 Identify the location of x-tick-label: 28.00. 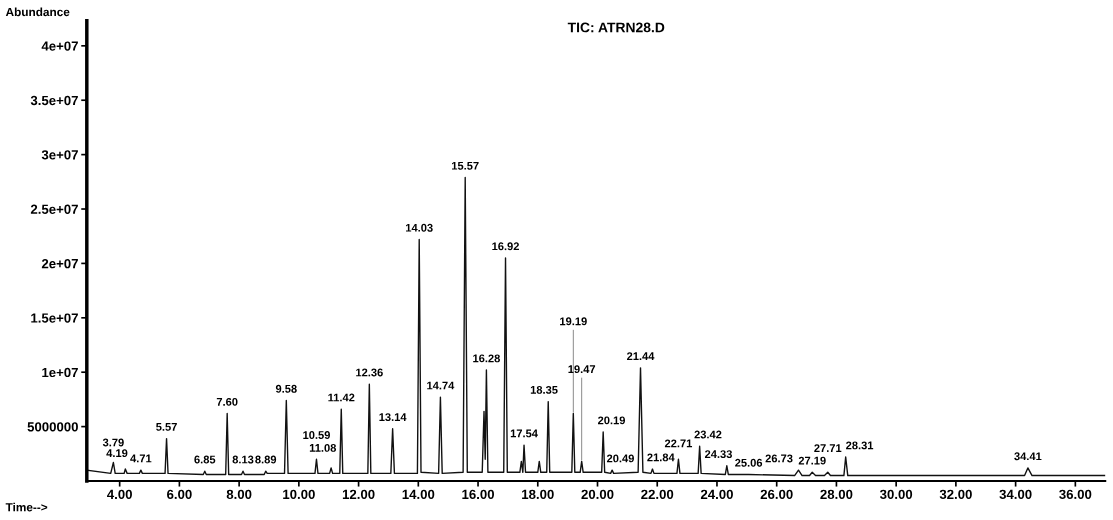
(836, 494).